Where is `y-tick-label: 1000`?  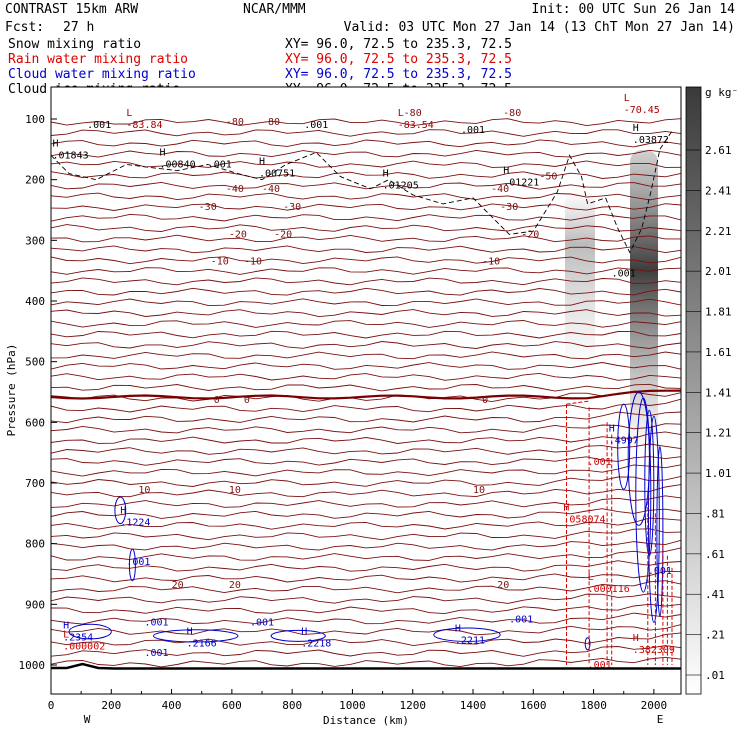
y-tick-label: 1000 is located at coordinates (32, 665).